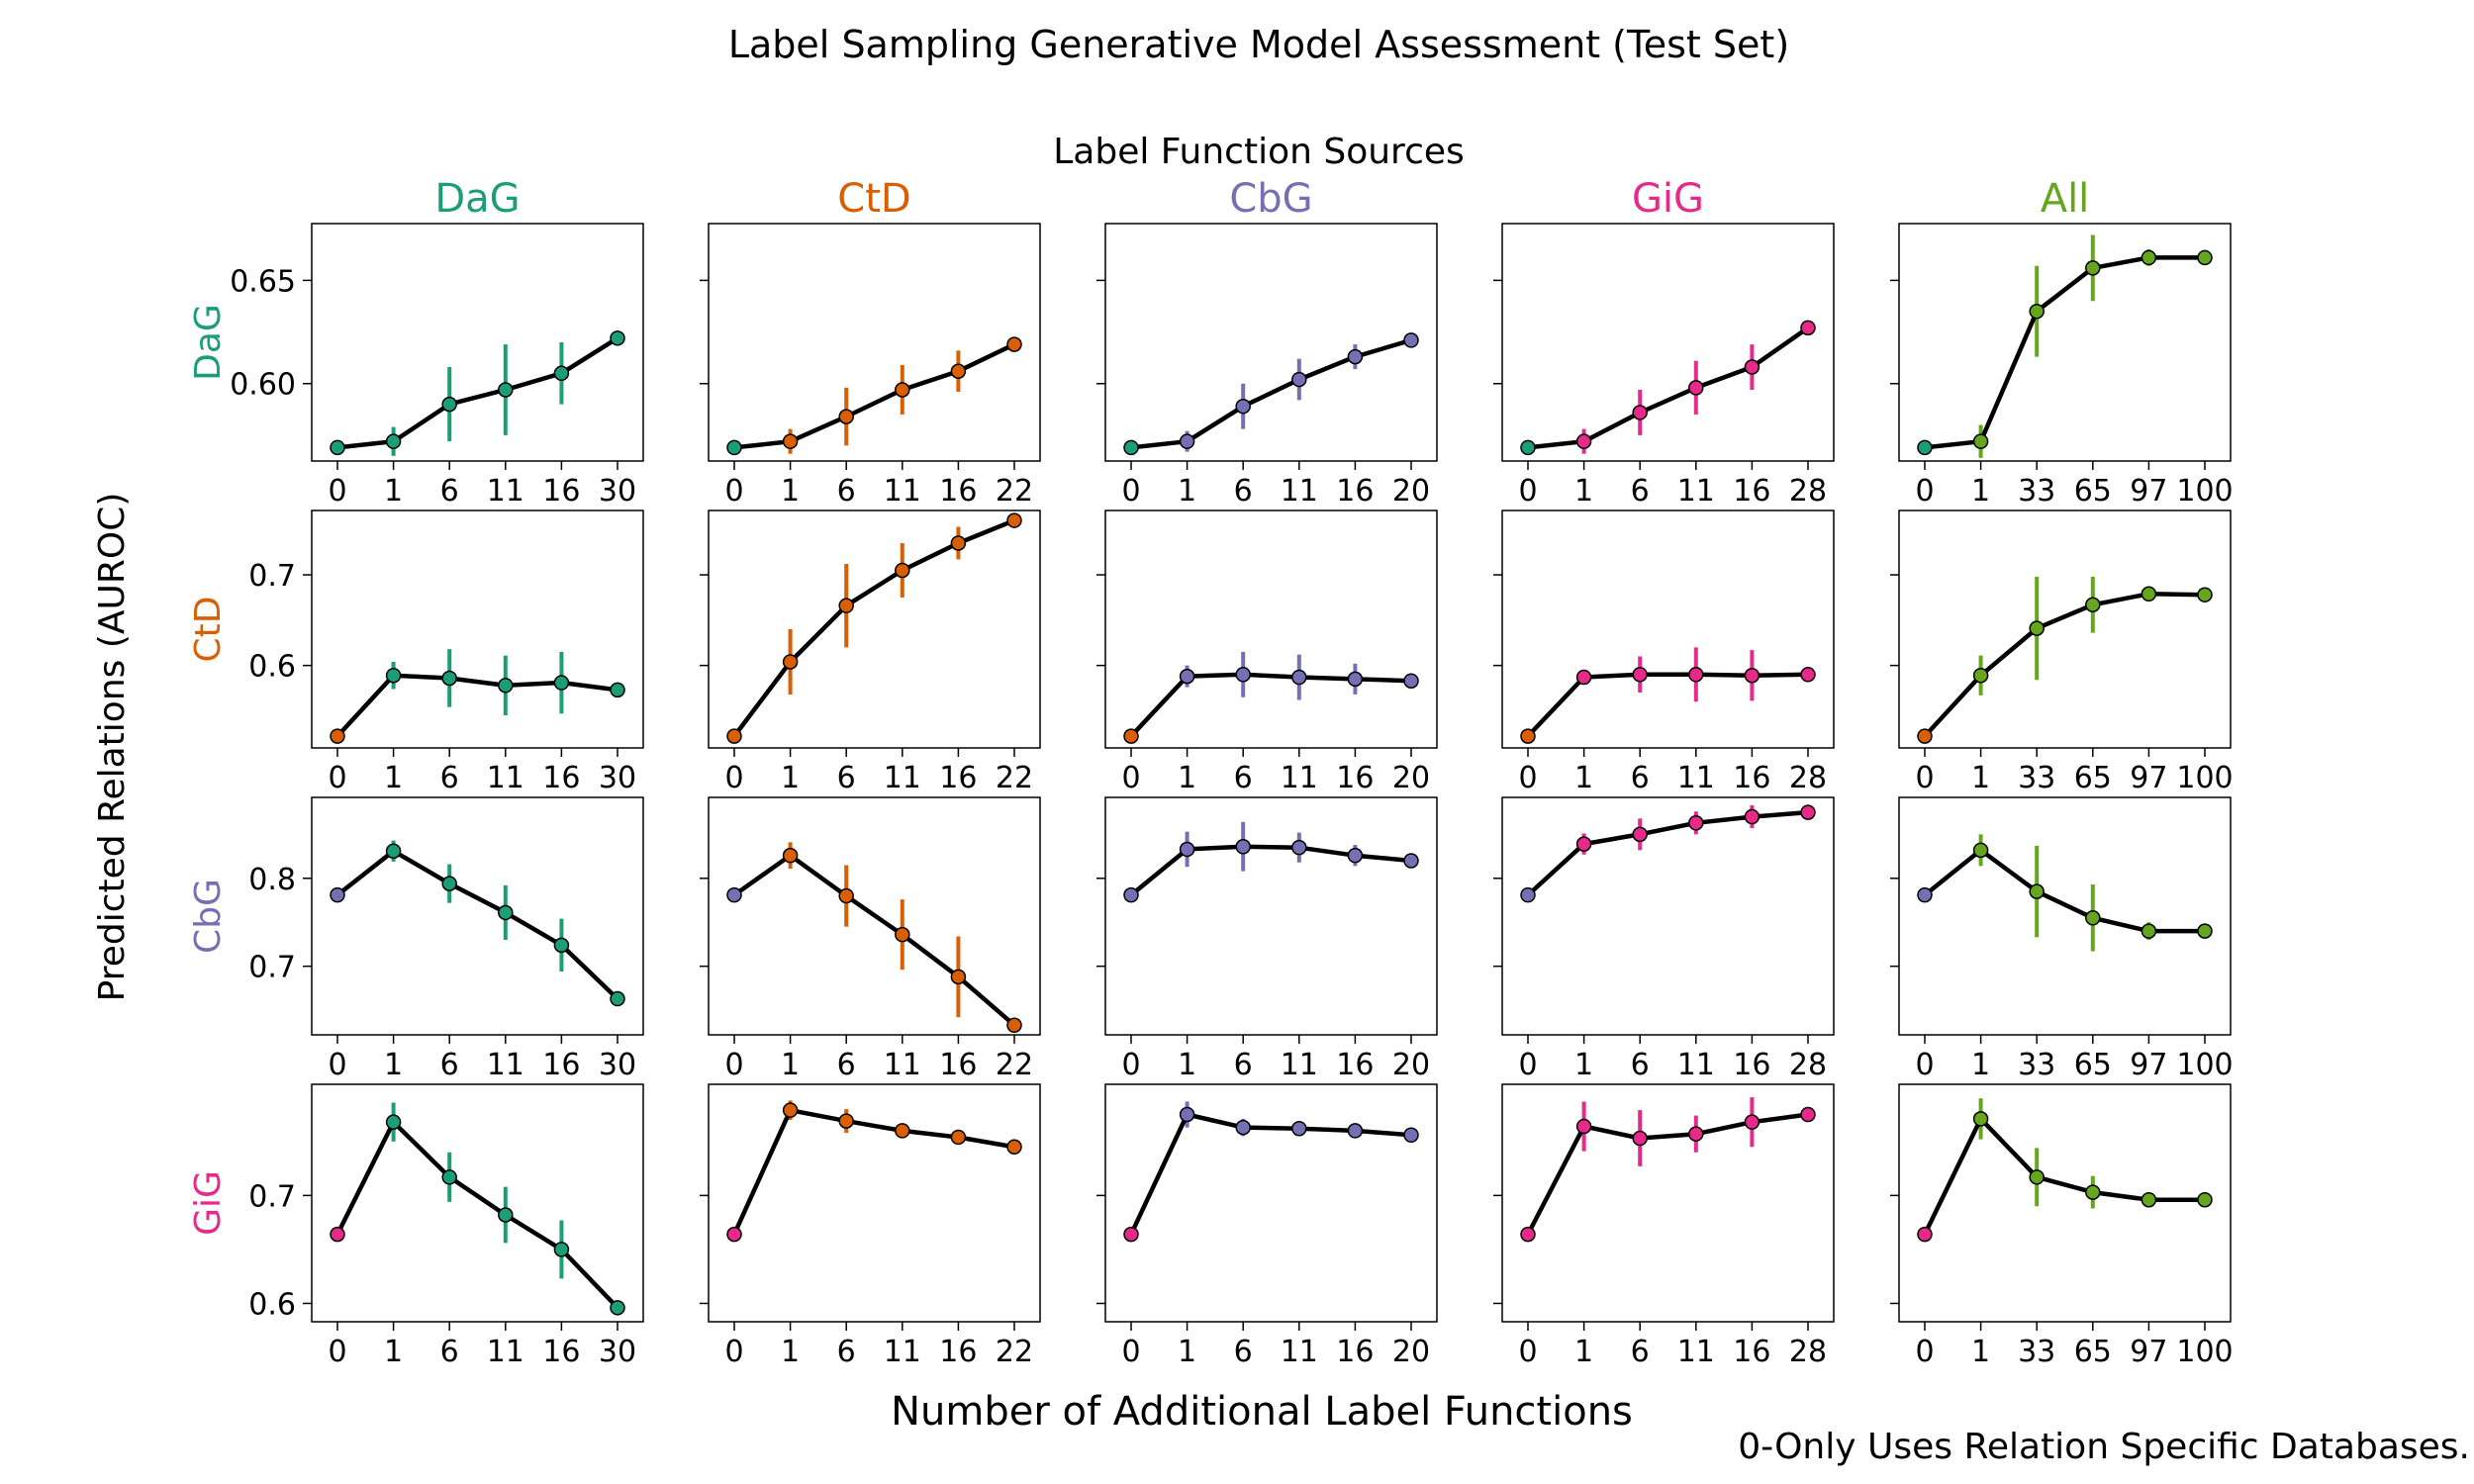 The image size is (2474, 1484). Describe the element at coordinates (209, 916) in the screenshot. I see `row-label-cbg: CbG` at that location.